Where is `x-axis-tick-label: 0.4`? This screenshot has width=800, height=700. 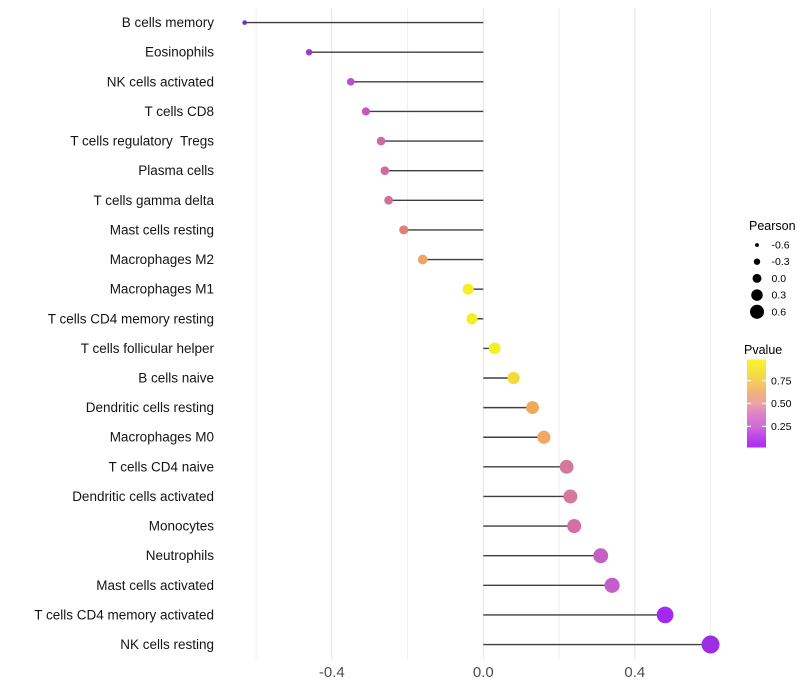
x-axis-tick-label: 0.4 is located at coordinates (634, 672).